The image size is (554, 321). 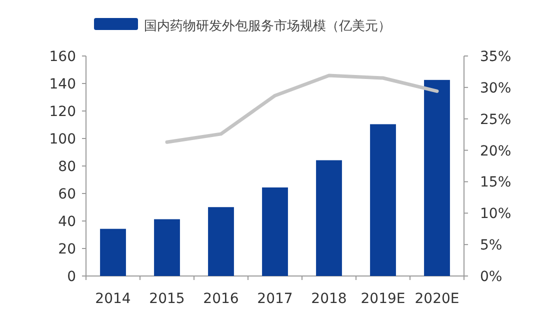 What do you see at coordinates (496, 88) in the screenshot?
I see `y2-tick-label: 30%` at bounding box center [496, 88].